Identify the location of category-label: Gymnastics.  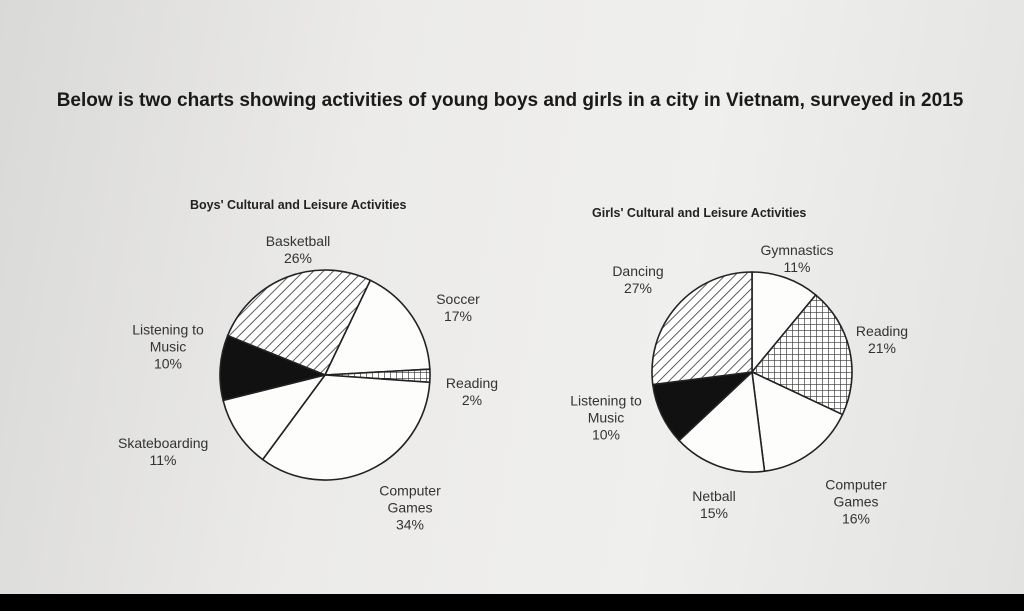
(797, 250).